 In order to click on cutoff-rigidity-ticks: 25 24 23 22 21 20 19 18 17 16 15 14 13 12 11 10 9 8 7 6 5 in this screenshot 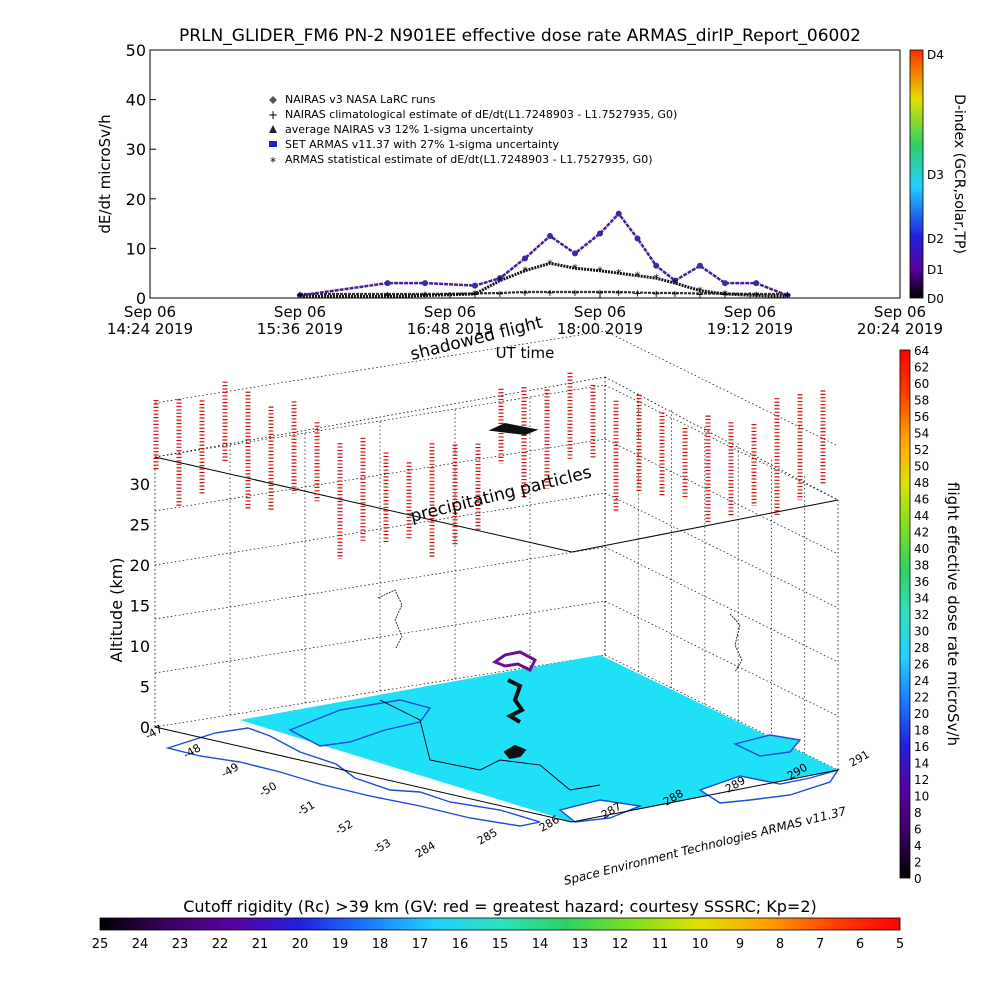, I will do `click(498, 944)`.